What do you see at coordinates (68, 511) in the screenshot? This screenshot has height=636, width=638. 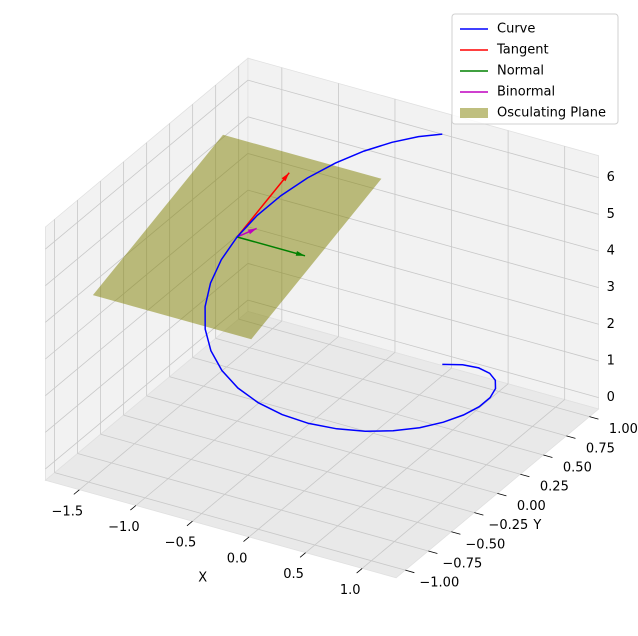 I see `x-tick-label: −1.5` at bounding box center [68, 511].